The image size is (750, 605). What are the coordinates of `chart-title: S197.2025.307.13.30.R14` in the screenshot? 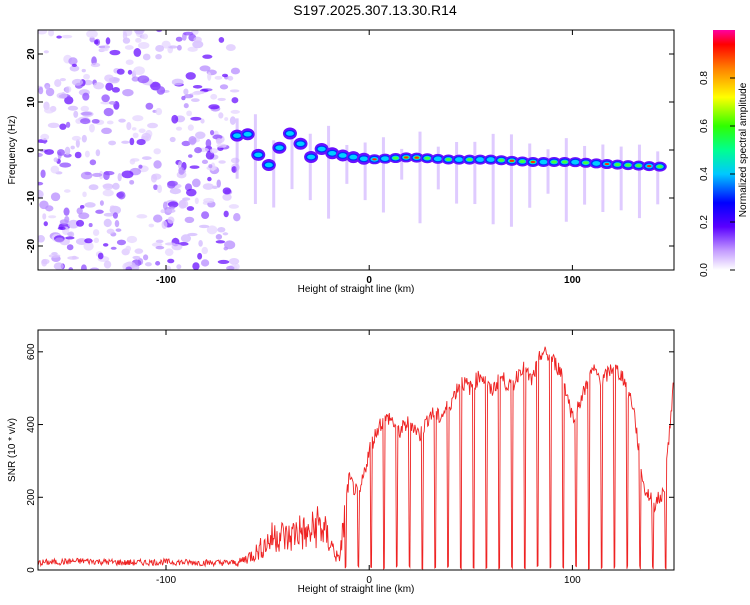 It's located at (375, 10).